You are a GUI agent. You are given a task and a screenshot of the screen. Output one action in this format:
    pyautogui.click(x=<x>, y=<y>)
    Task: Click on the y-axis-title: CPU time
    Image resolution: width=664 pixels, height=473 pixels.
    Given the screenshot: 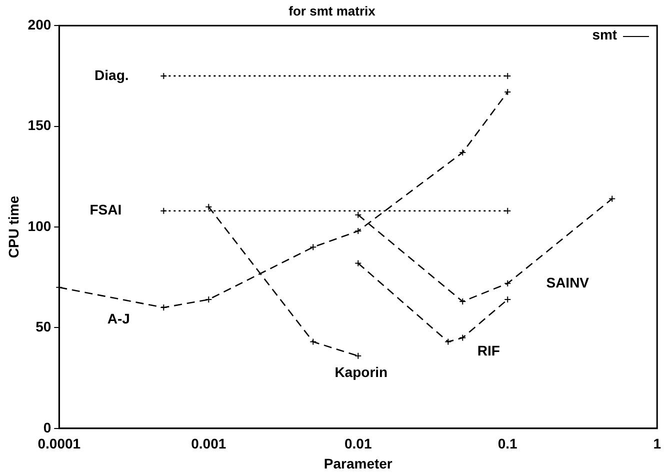 What is the action you would take?
    pyautogui.click(x=13, y=227)
    